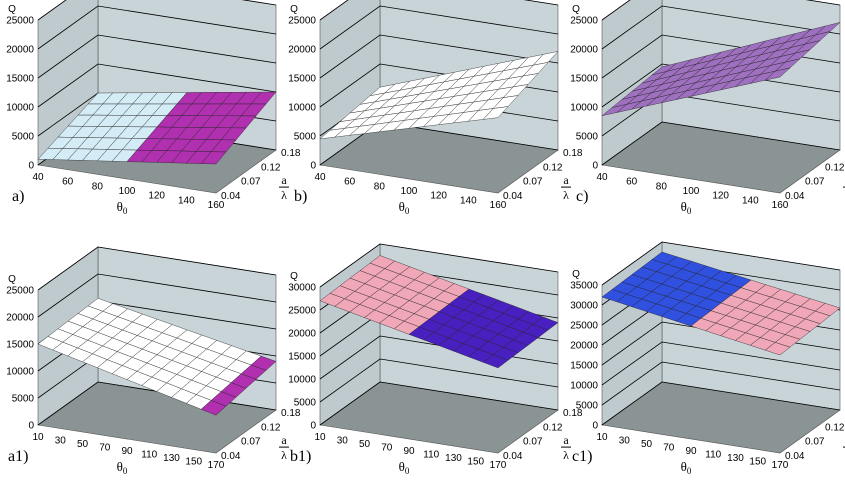 The height and width of the screenshot is (501, 845). I want to click on x-tick-label: 10, so click(602, 437).